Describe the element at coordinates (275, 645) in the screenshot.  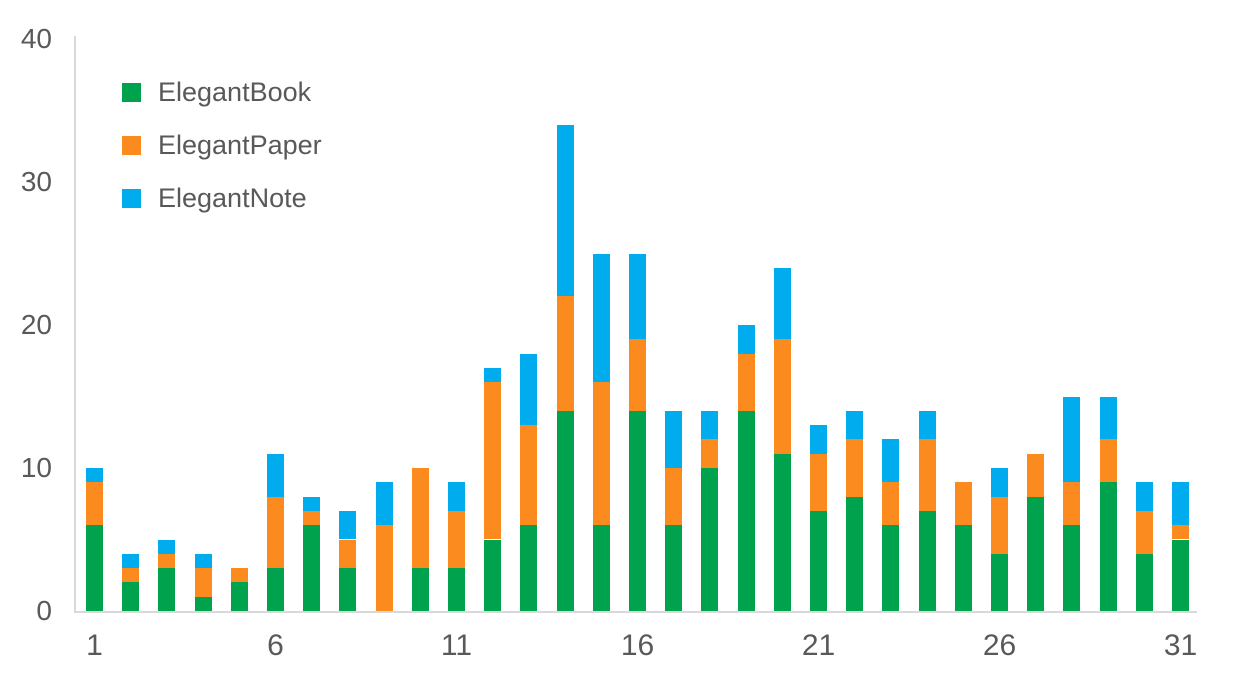
I see `x-tick-label-6: 6` at that location.